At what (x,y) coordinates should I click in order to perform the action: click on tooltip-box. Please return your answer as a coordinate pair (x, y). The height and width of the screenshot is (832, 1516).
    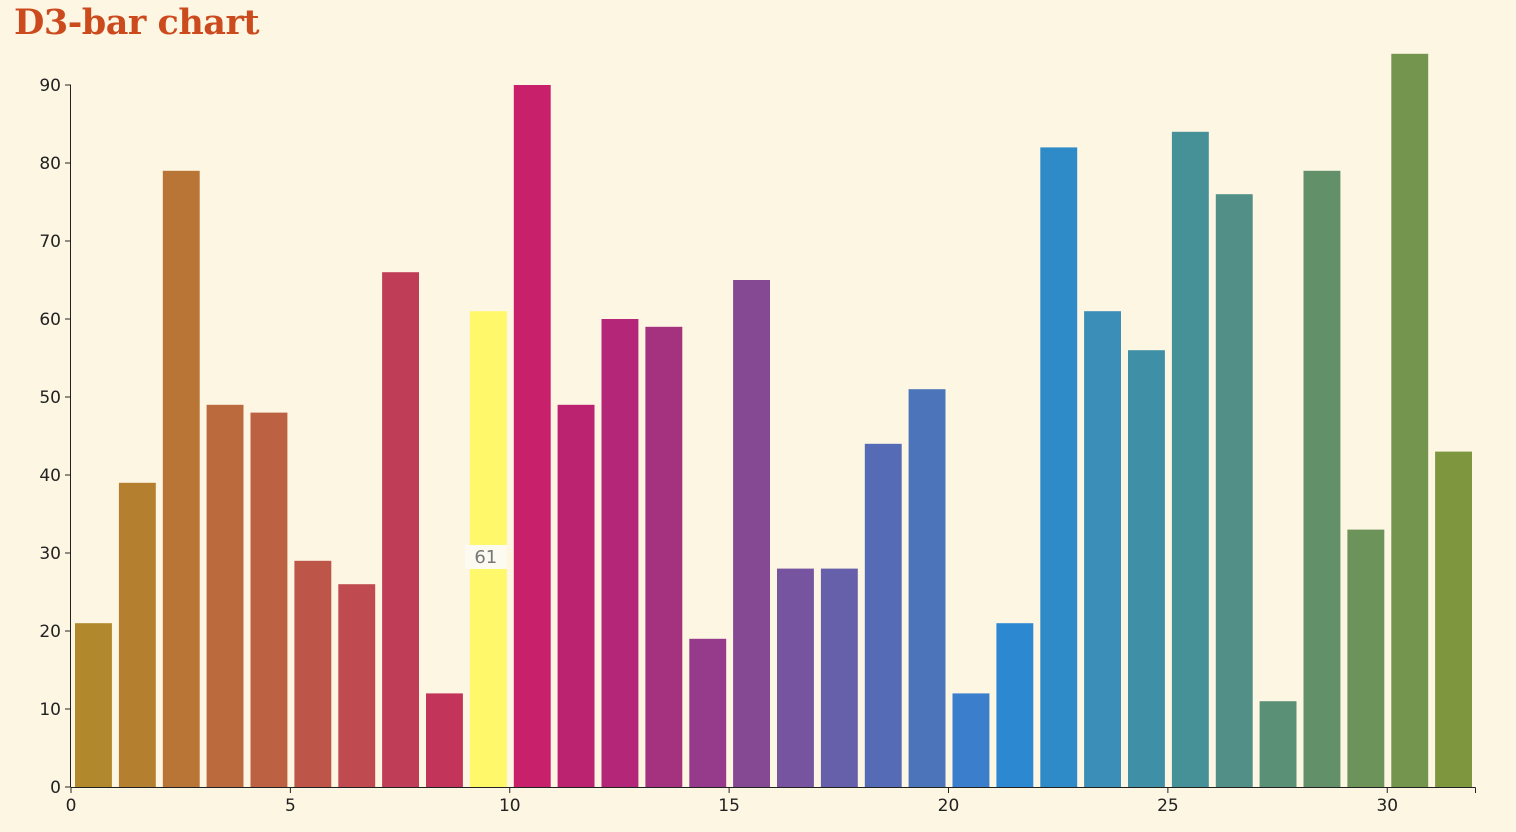
    Looking at the image, I should click on (485, 557).